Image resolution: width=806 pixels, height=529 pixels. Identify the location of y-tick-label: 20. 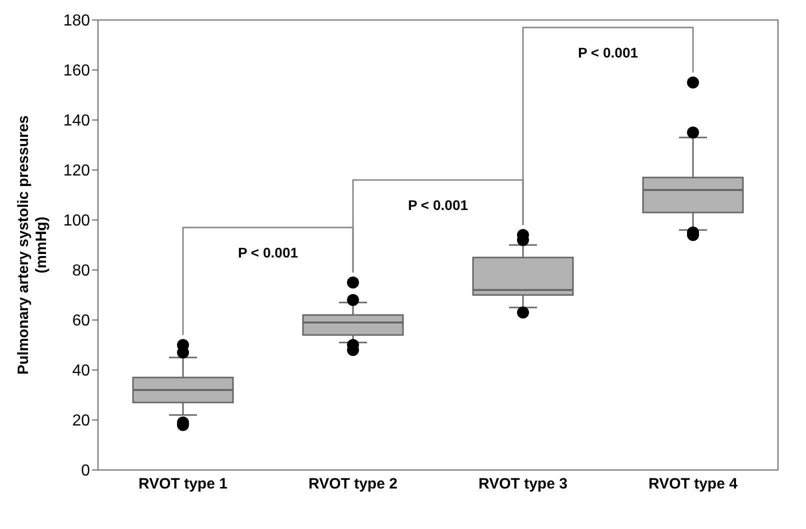
(81, 421).